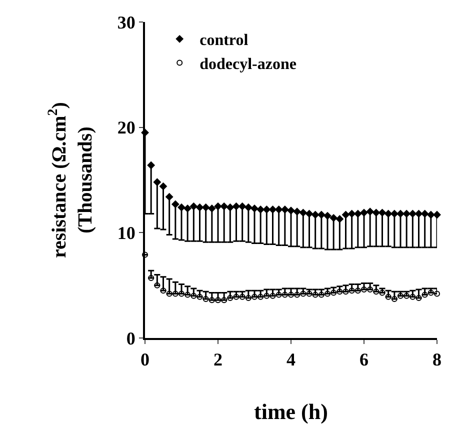 The image size is (454, 443). What do you see at coordinates (364, 360) in the screenshot?
I see `x-tick-label: 6` at bounding box center [364, 360].